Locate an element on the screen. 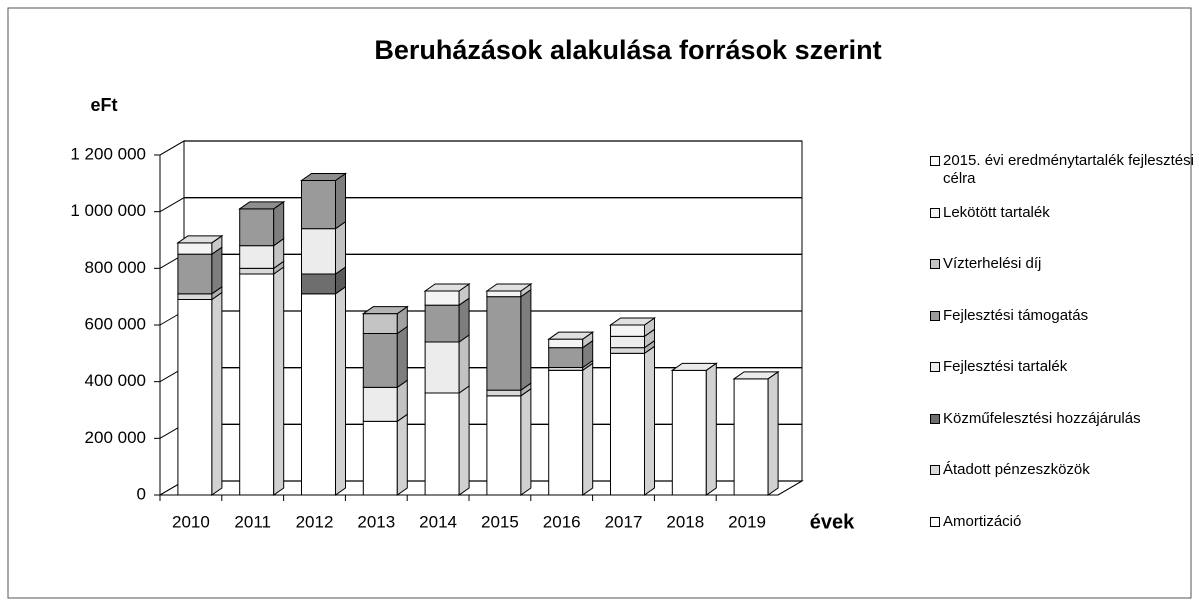  chart-title: Beruházások alakulása források szerint is located at coordinates (627, 50).